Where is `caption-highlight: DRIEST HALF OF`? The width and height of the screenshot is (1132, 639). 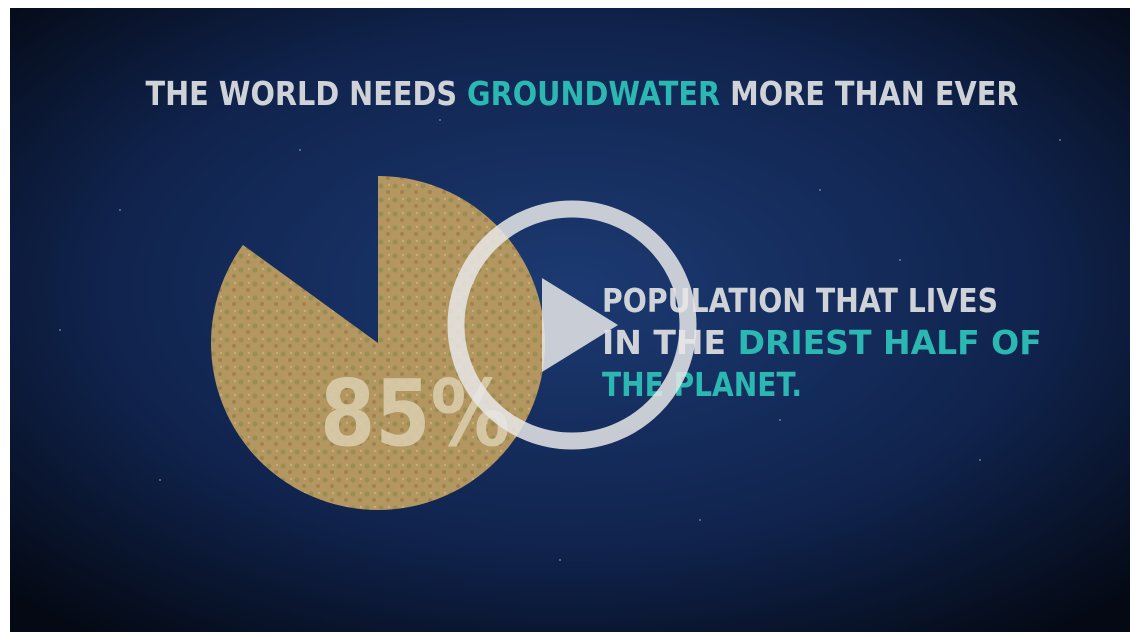
caption-highlight: DRIEST HALF OF is located at coordinates (890, 342).